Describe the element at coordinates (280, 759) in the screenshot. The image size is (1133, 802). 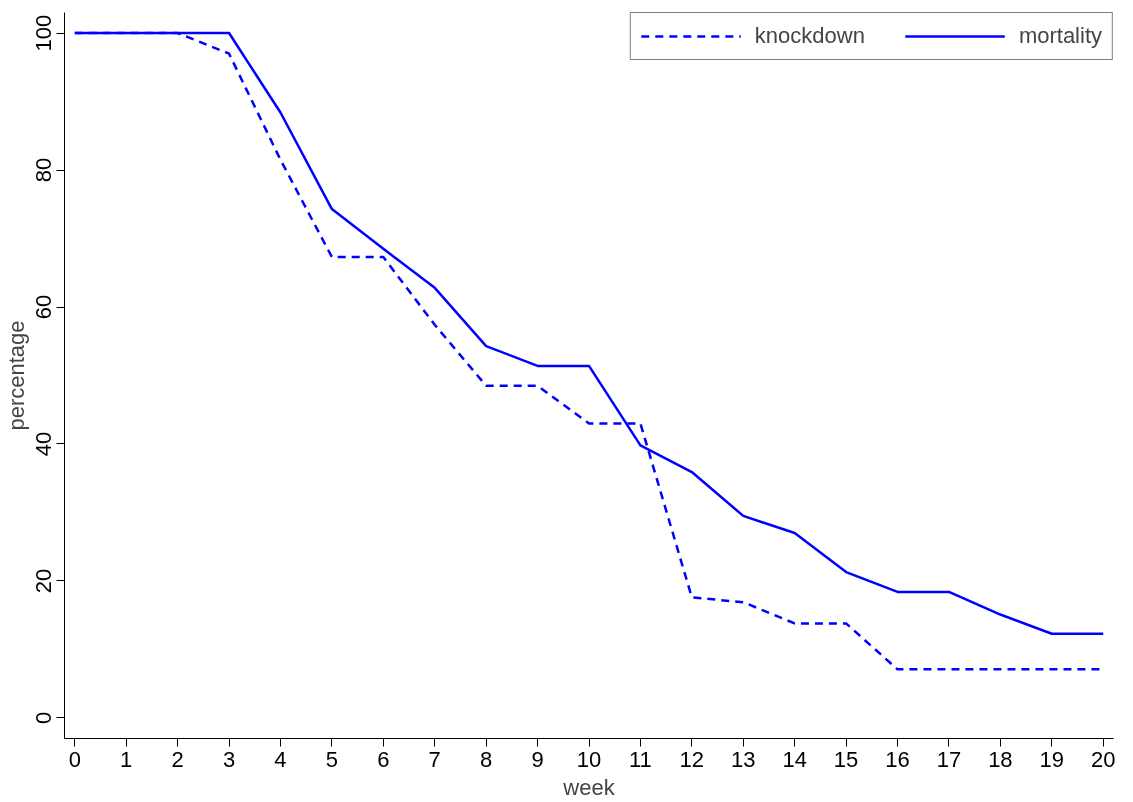
I see `x-tick-label: 4` at that location.